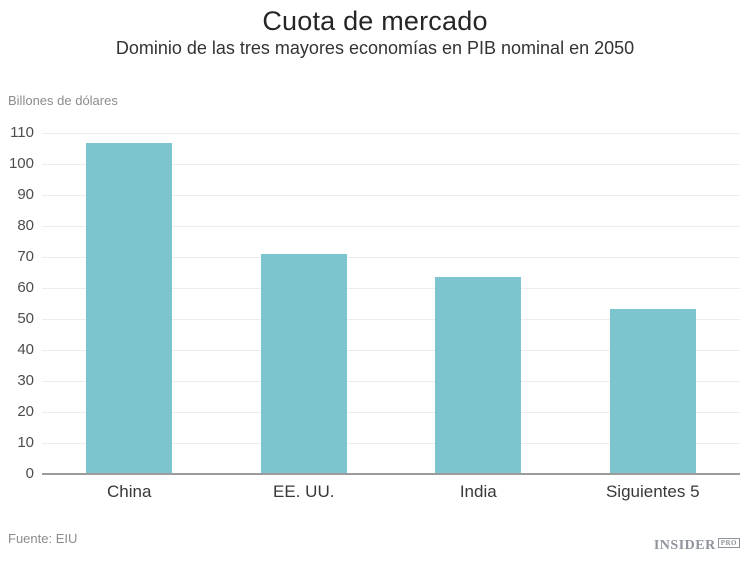 Image resolution: width=750 pixels, height=564 pixels. I want to click on insider-pro-logo: INSIDER PRO, so click(697, 546).